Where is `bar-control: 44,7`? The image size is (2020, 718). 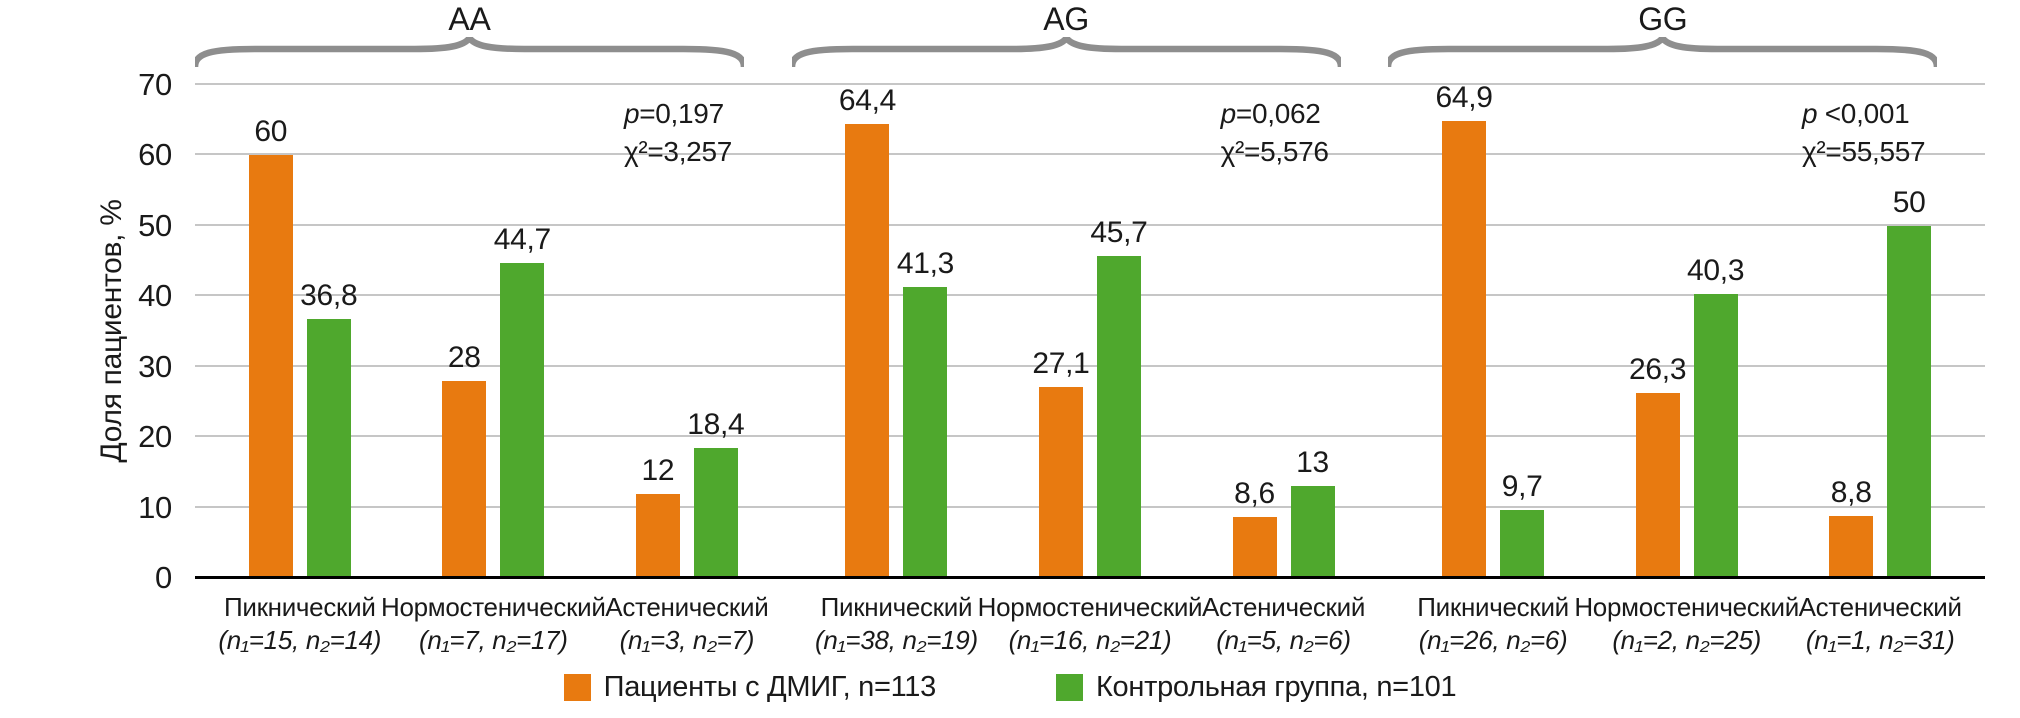 bar-control: 44,7 is located at coordinates (522, 401).